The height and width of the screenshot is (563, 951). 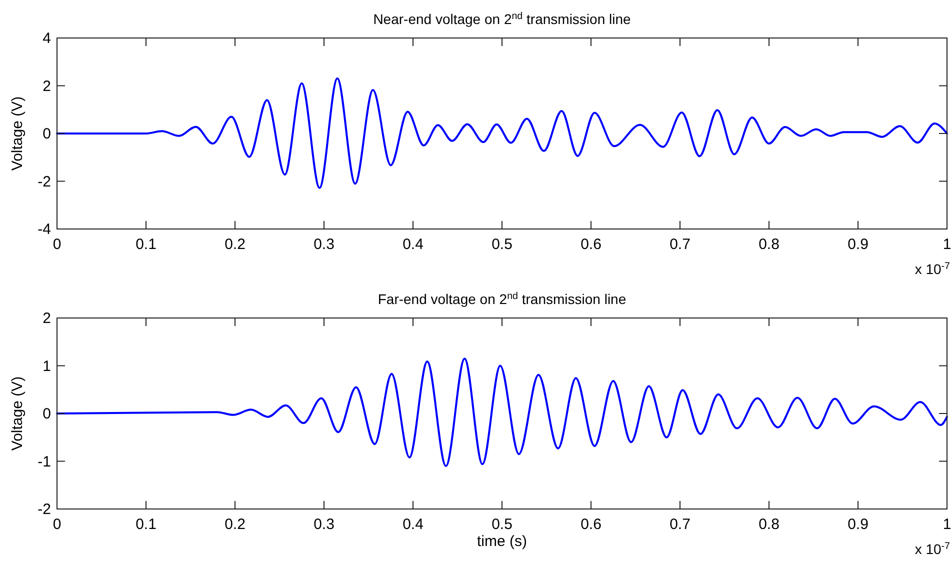 What do you see at coordinates (502, 541) in the screenshot?
I see `x-axis-title: time (s)` at bounding box center [502, 541].